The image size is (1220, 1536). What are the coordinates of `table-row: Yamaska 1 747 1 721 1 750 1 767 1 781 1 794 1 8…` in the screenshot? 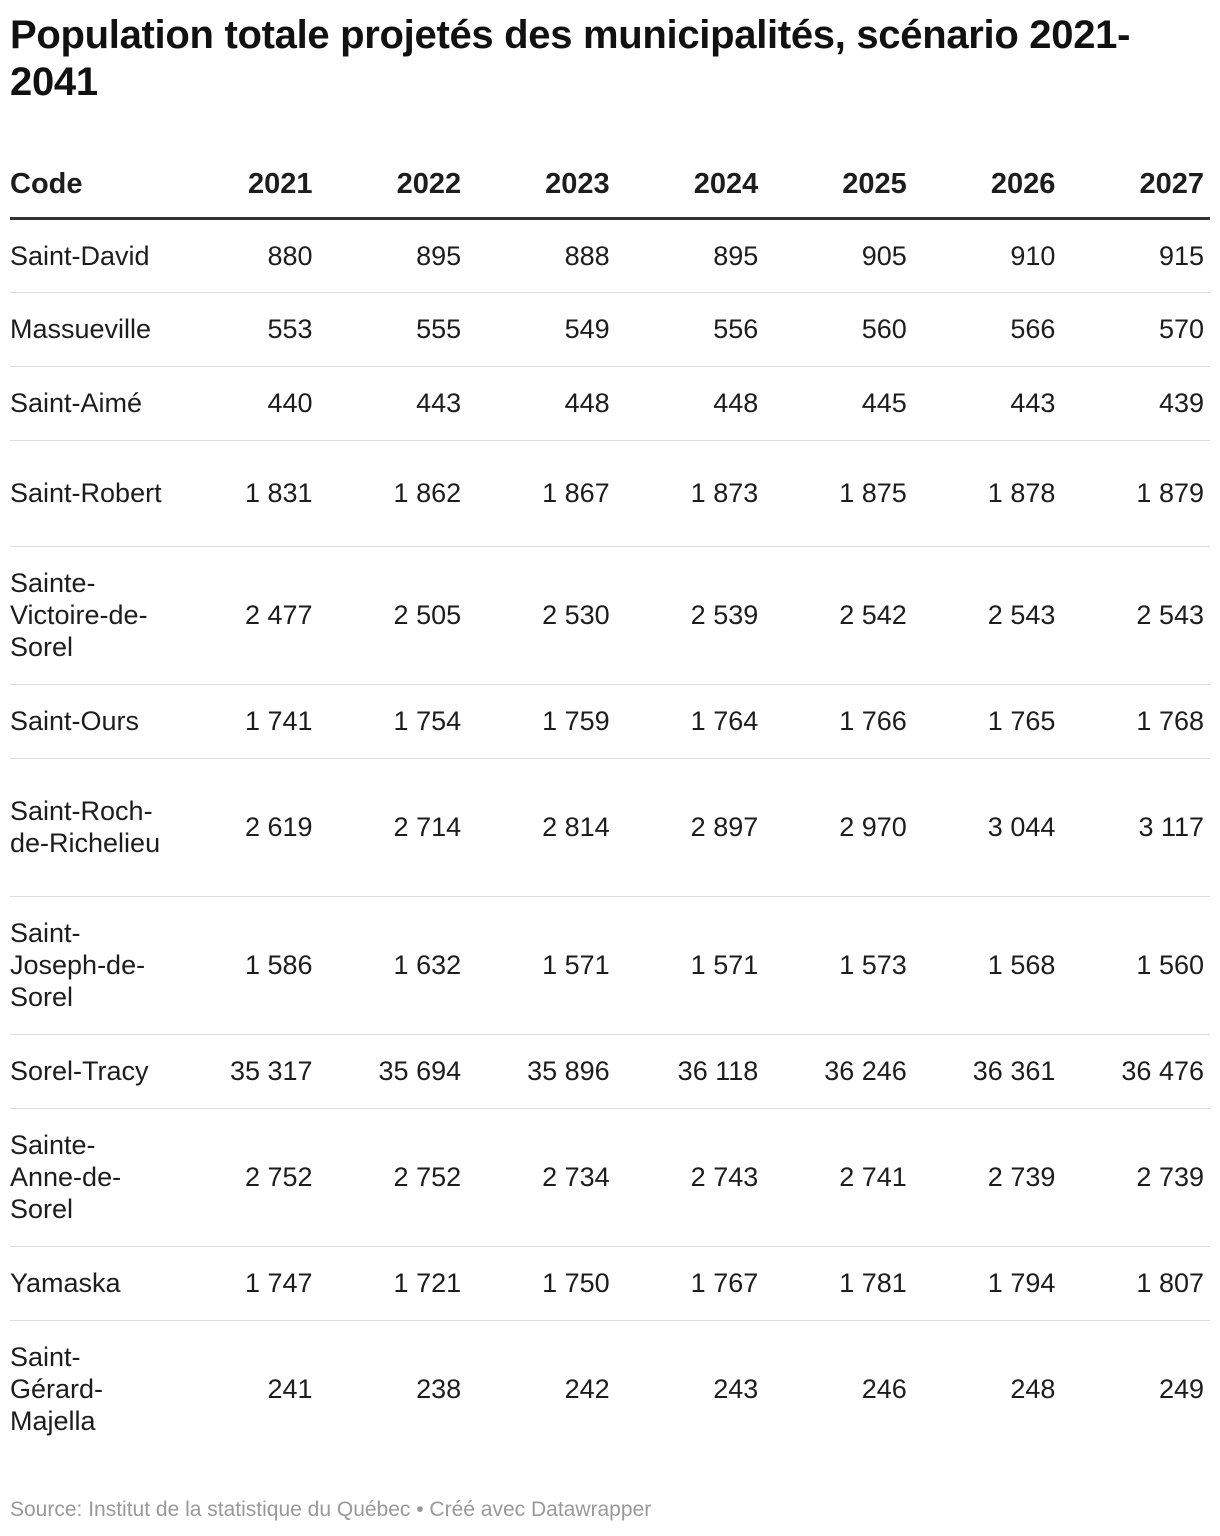 It's located at (610, 1283).